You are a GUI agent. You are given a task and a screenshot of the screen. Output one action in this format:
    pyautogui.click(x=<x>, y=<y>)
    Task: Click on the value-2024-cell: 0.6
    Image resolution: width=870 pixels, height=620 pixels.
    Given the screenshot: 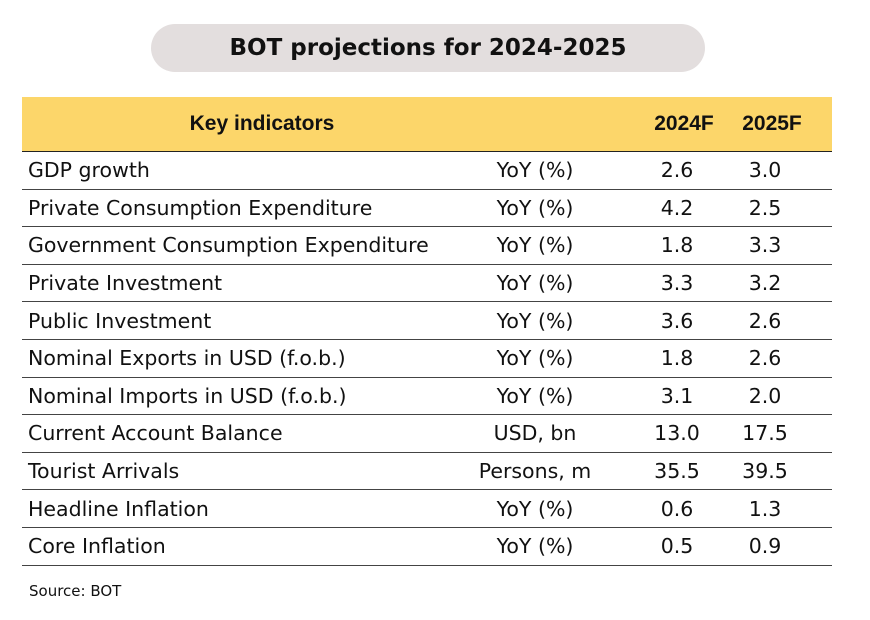 What is the action you would take?
    pyautogui.click(x=677, y=508)
    